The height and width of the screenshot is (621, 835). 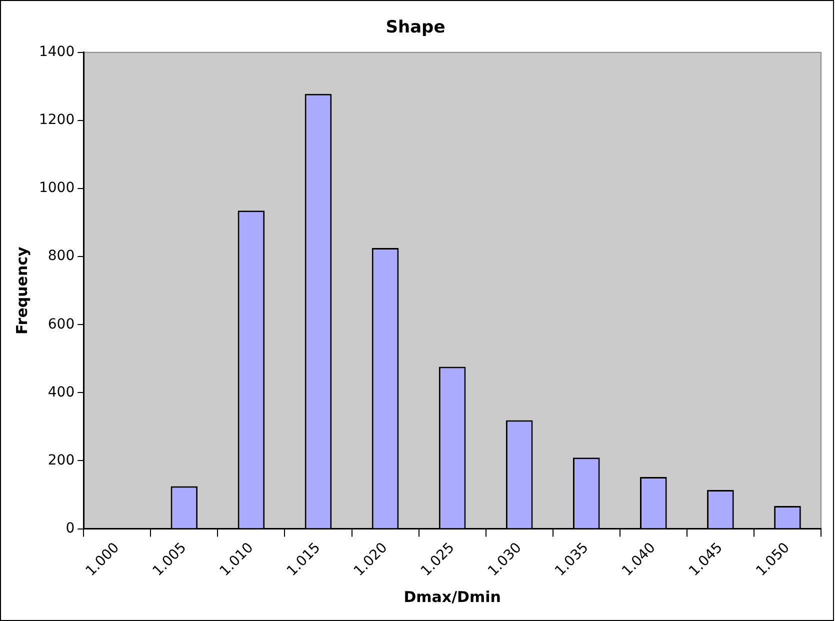 I want to click on y-tick-label: 1400, so click(x=56, y=52).